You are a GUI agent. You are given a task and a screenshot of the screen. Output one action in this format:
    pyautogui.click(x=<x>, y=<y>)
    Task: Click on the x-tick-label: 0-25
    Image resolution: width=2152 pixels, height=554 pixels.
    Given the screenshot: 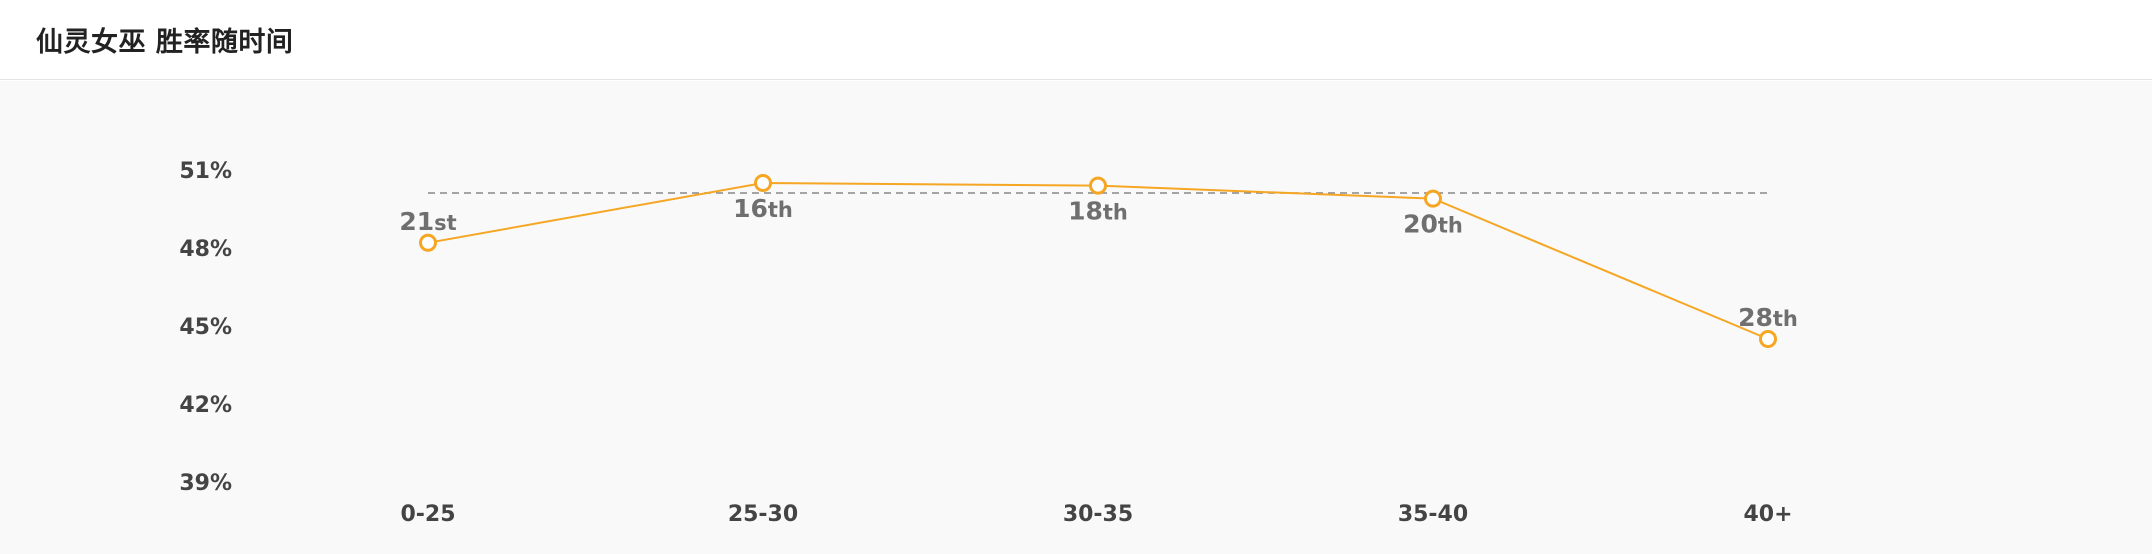 What is the action you would take?
    pyautogui.click(x=427, y=514)
    